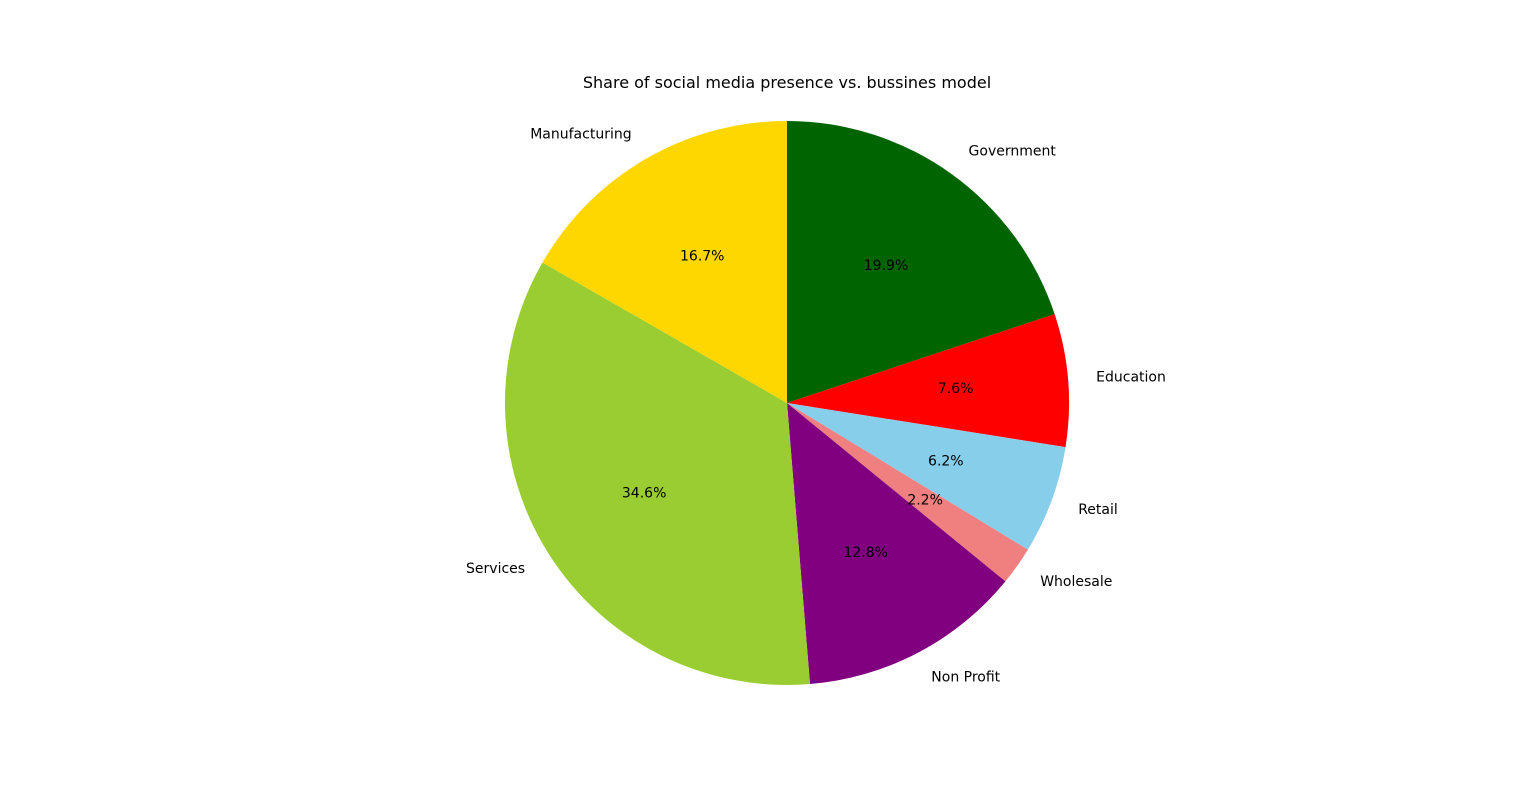  What do you see at coordinates (1131, 378) in the screenshot?
I see `slice-label-education: Education` at bounding box center [1131, 378].